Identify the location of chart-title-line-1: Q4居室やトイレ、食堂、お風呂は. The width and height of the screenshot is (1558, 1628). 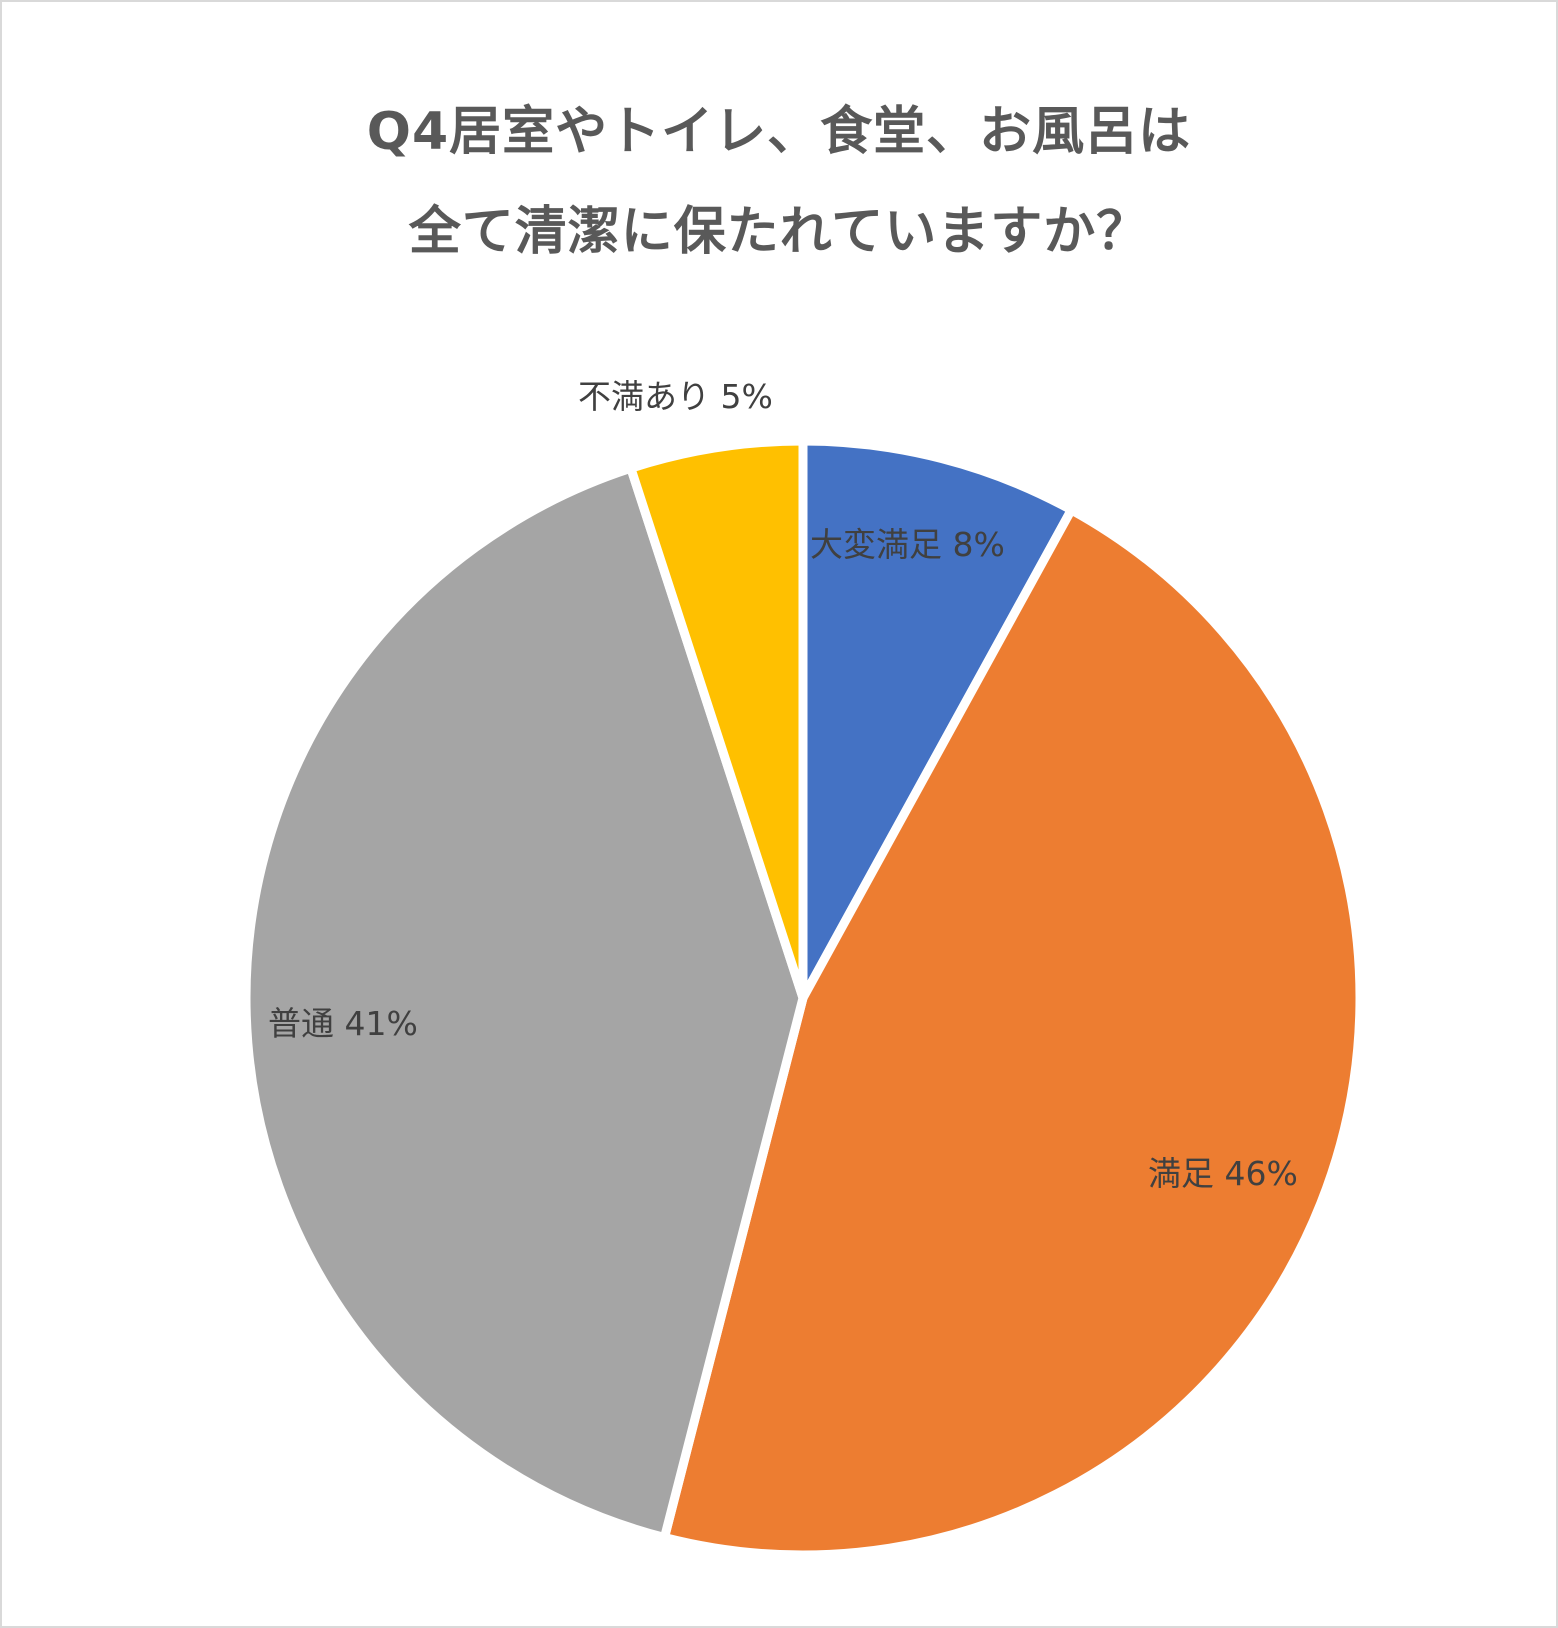
(779, 132).